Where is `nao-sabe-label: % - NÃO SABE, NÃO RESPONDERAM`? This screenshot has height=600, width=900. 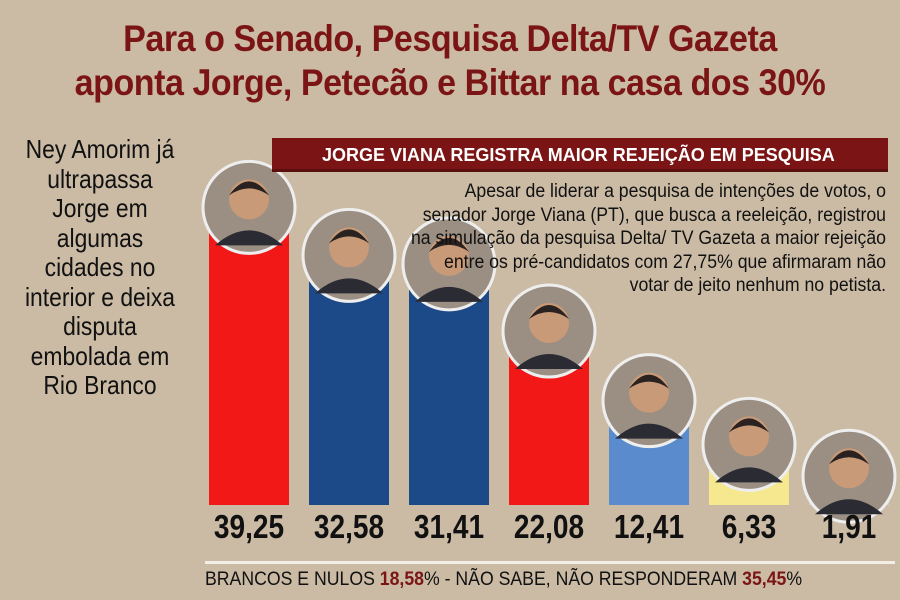
nao-sabe-label: % - NÃO SABE, NÃO RESPONDERAM is located at coordinates (583, 579).